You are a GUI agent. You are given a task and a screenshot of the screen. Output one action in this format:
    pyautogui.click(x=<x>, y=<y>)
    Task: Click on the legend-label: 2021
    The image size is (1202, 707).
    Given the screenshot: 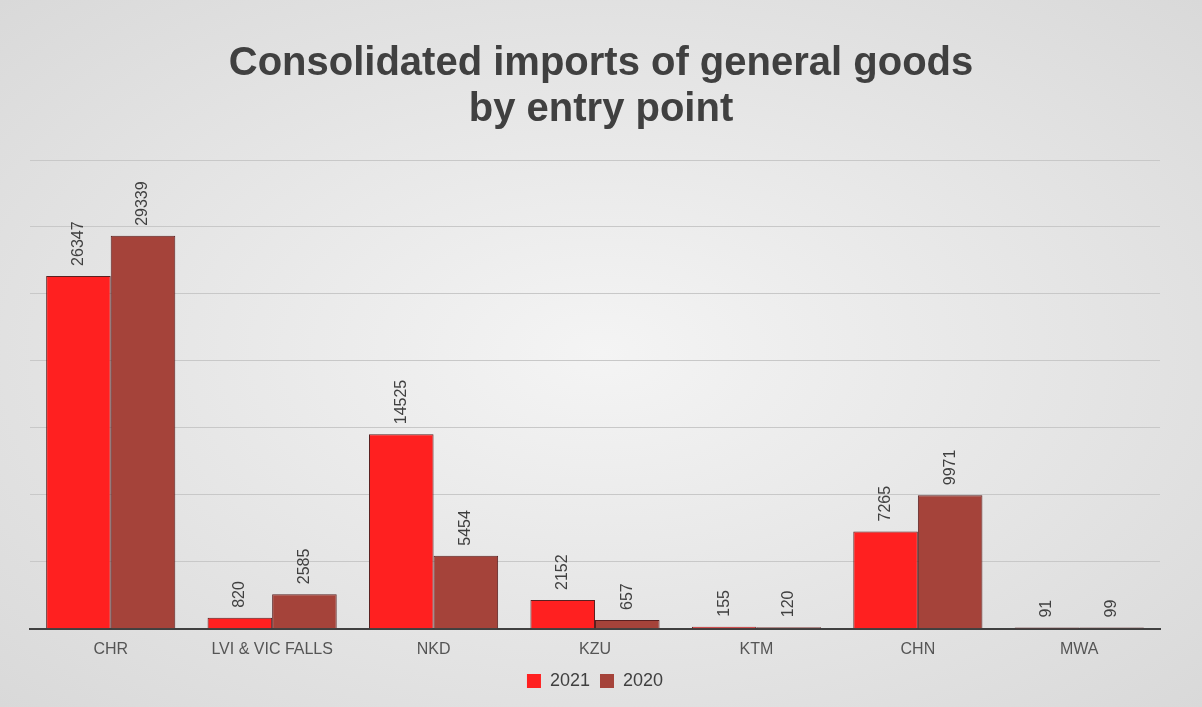 What is the action you would take?
    pyautogui.click(x=569, y=679)
    